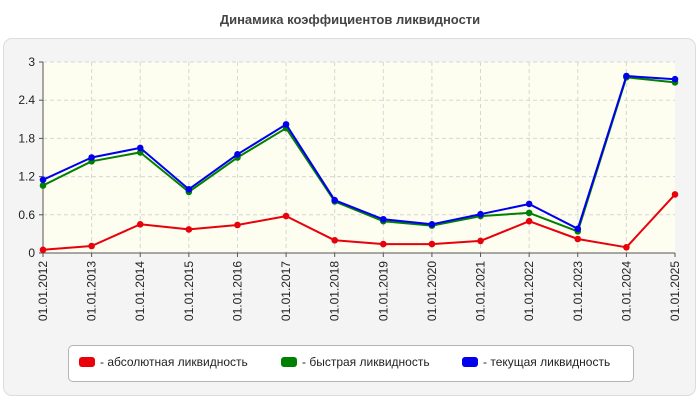  I want to click on legend-label-absolute: - абсолютная ликвидность, so click(174, 362).